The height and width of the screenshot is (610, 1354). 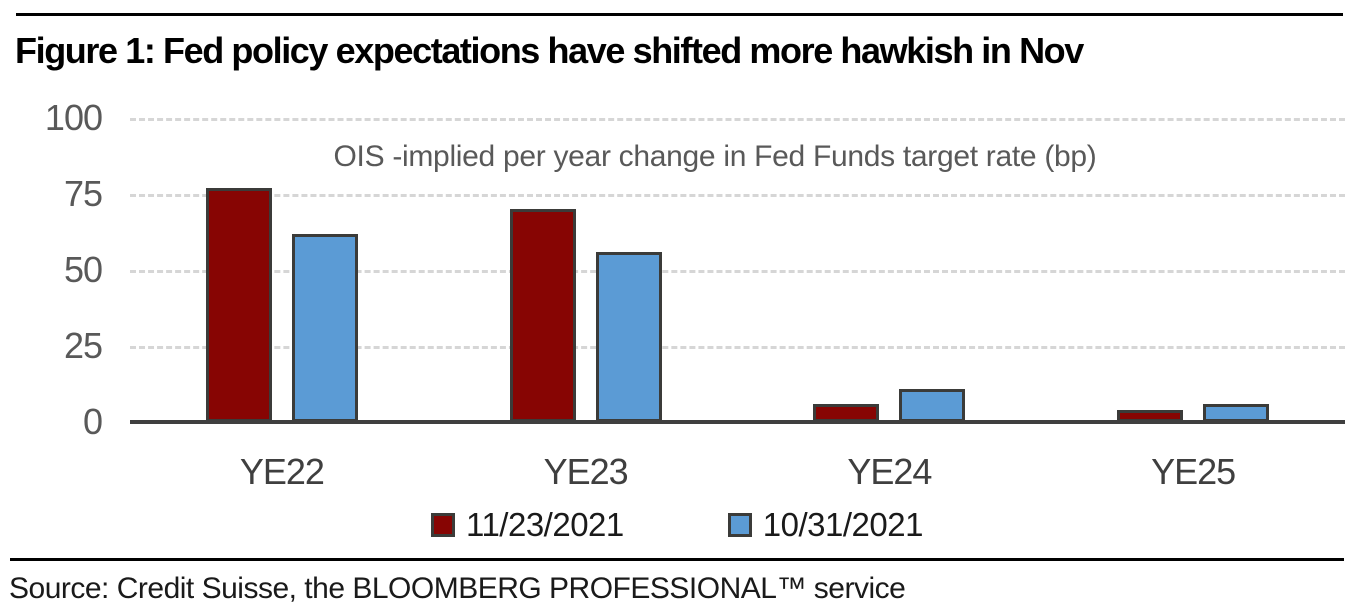 I want to click on bar-group-ye23, so click(x=586, y=270).